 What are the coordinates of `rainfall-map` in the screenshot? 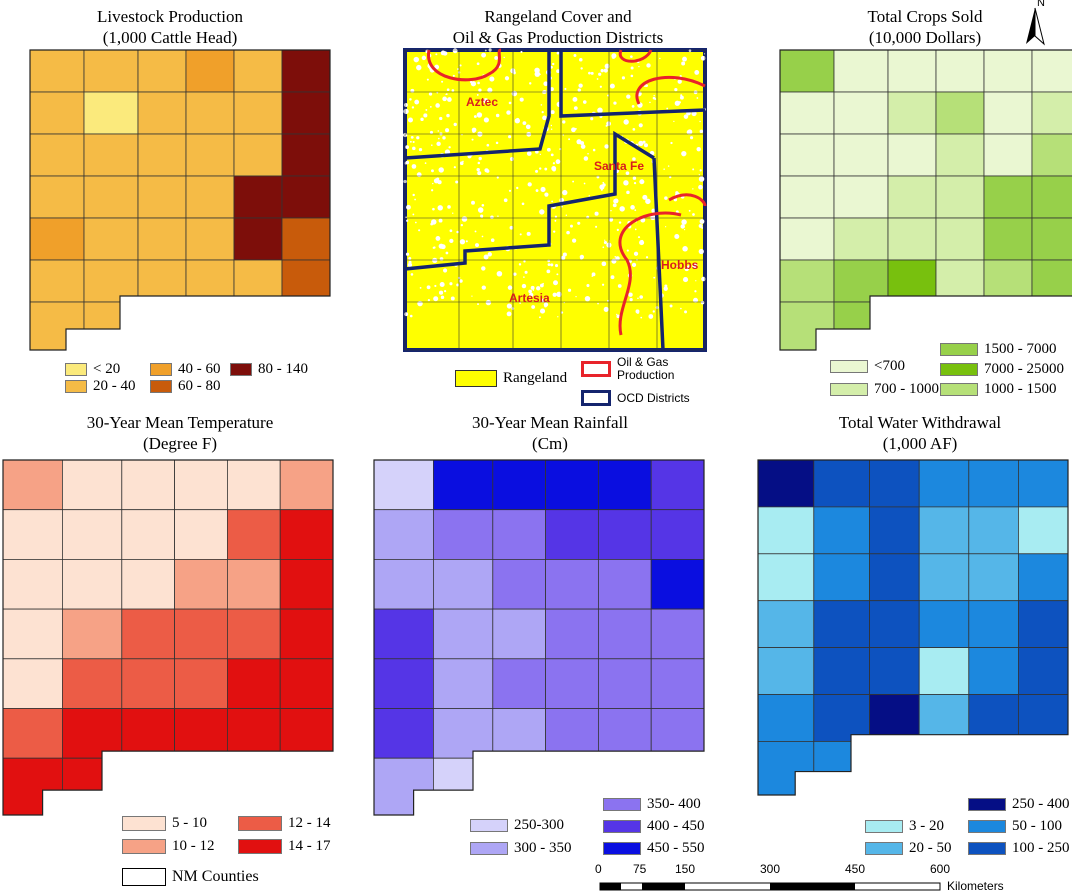 It's located at (539, 637).